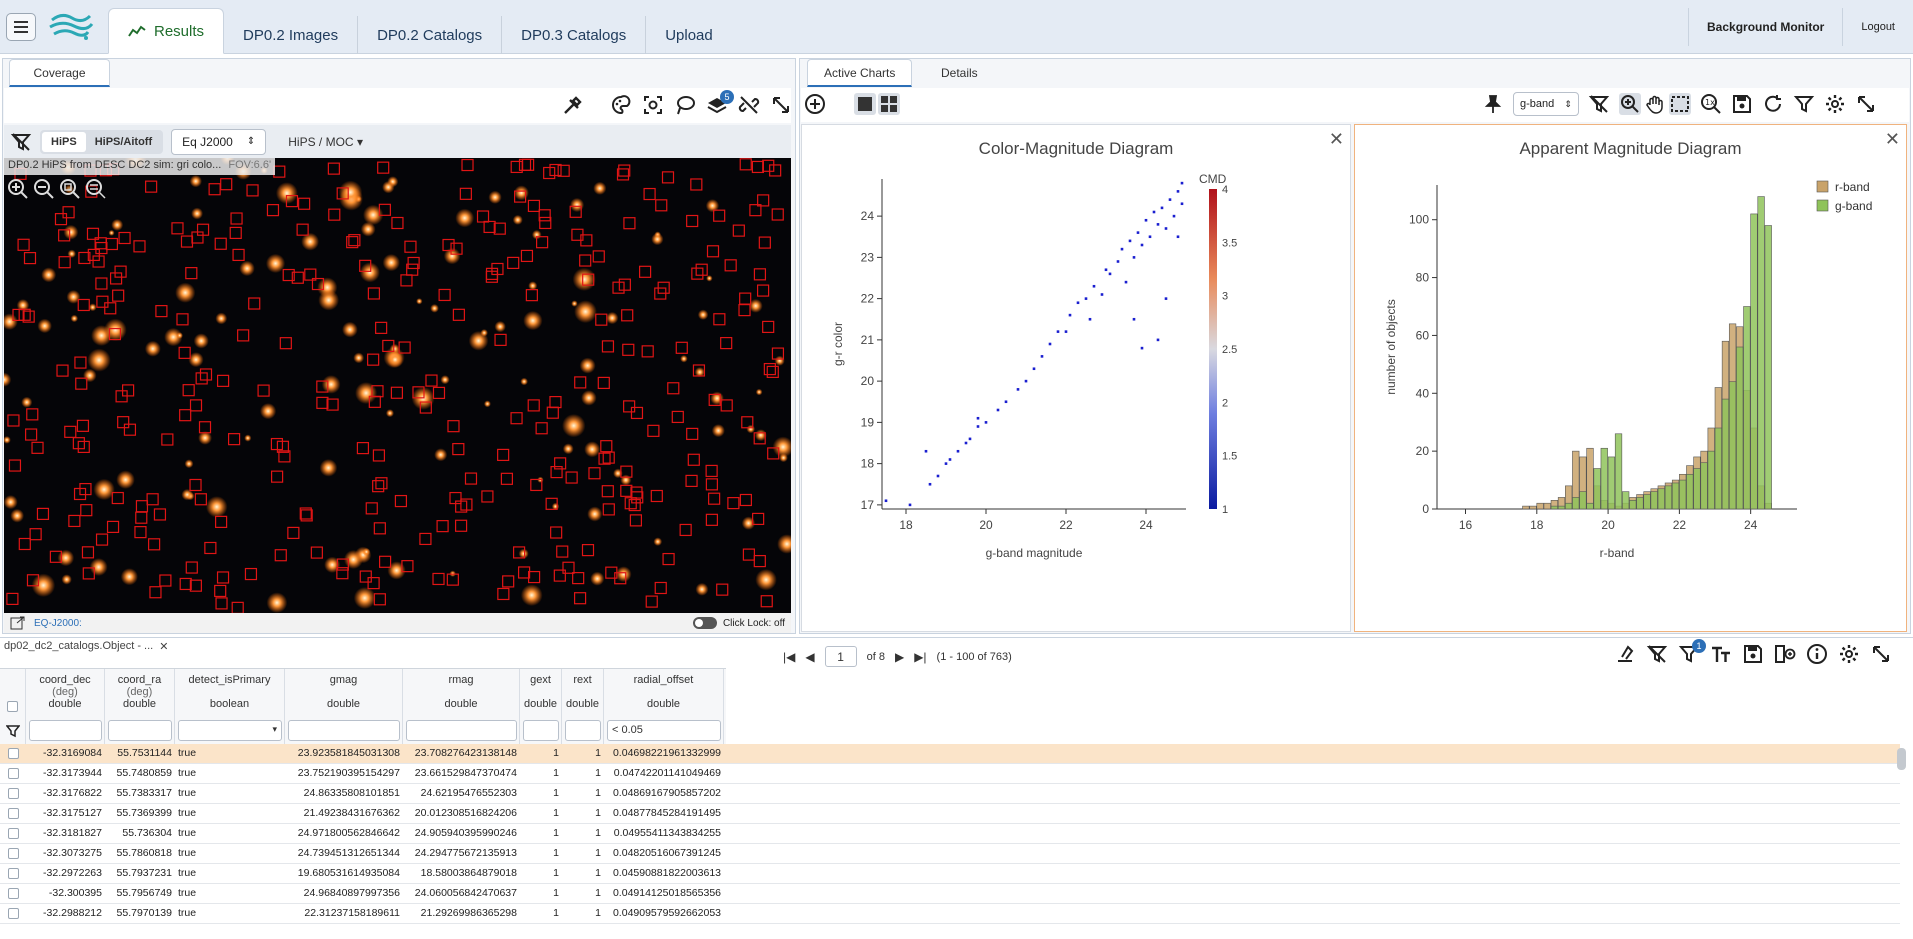 This screenshot has width=1913, height=939. Describe the element at coordinates (1655, 104) in the screenshot. I see `pan-icon` at that location.